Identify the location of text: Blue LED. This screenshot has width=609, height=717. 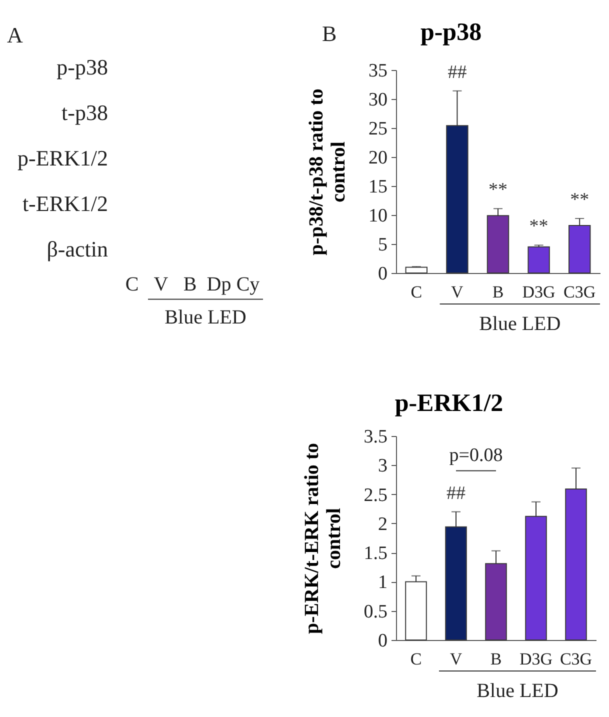
(205, 317).